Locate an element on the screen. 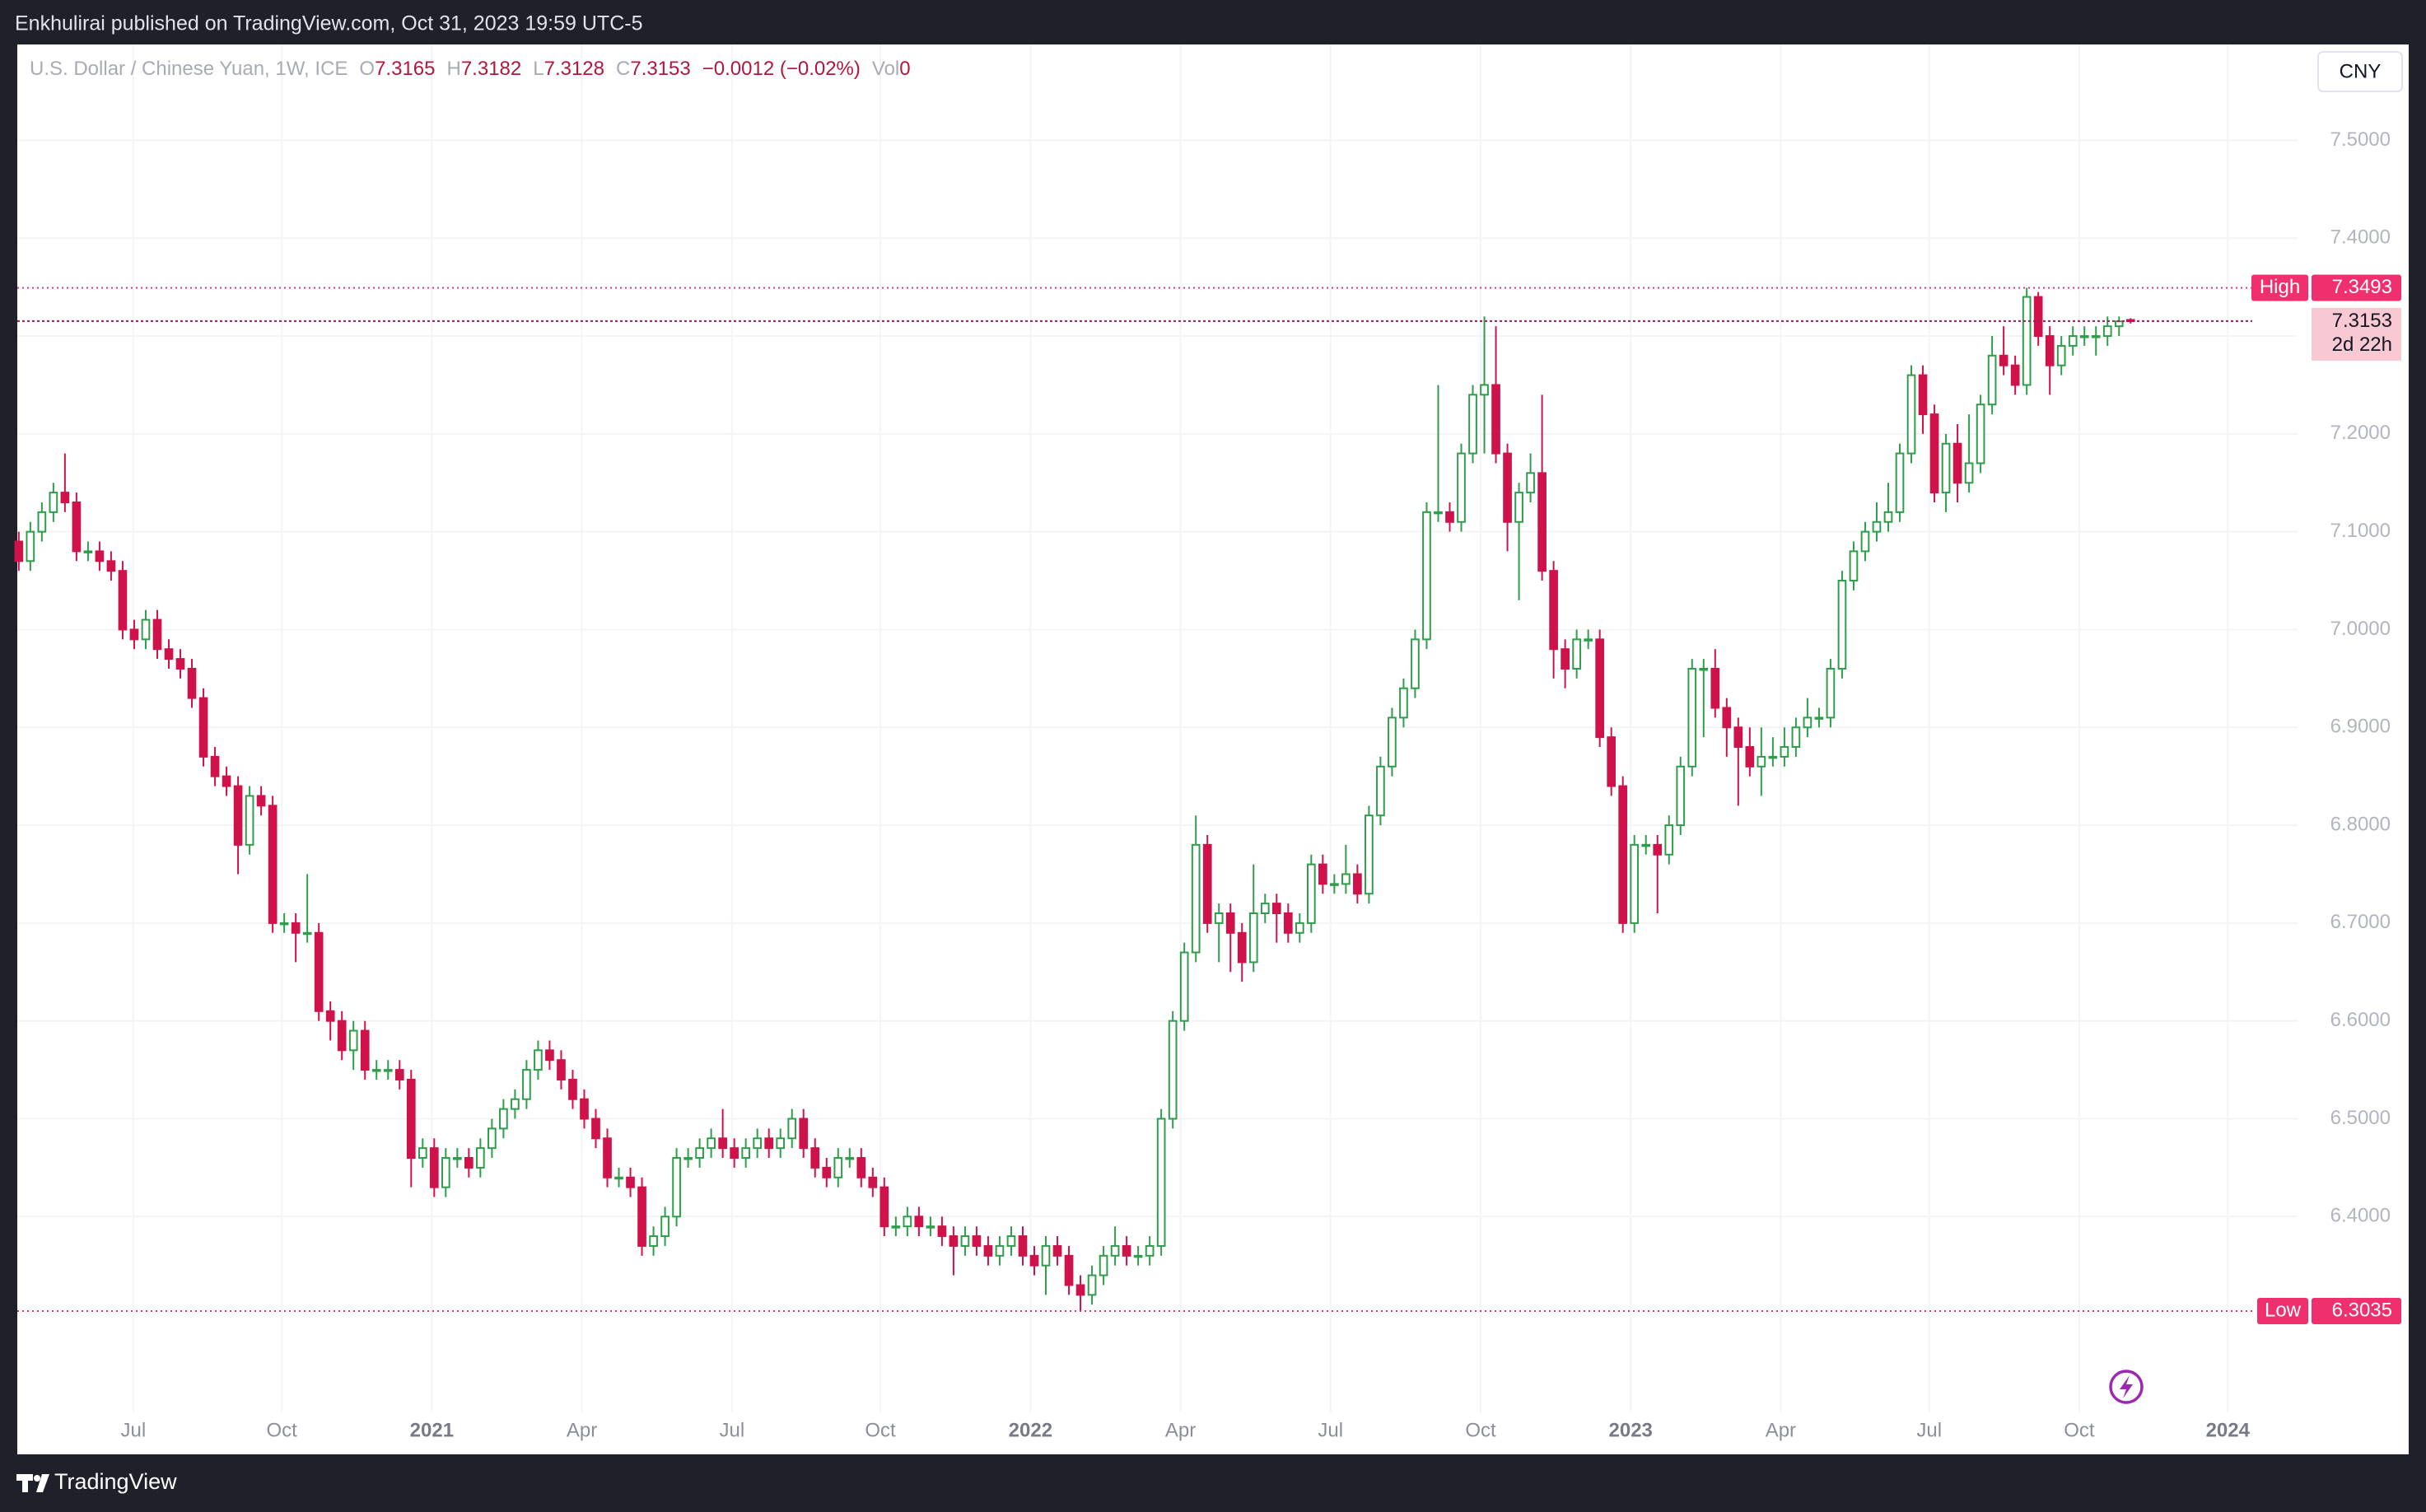 Image resolution: width=2426 pixels, height=1512 pixels. last-price: 7.3153 is located at coordinates (2362, 321).